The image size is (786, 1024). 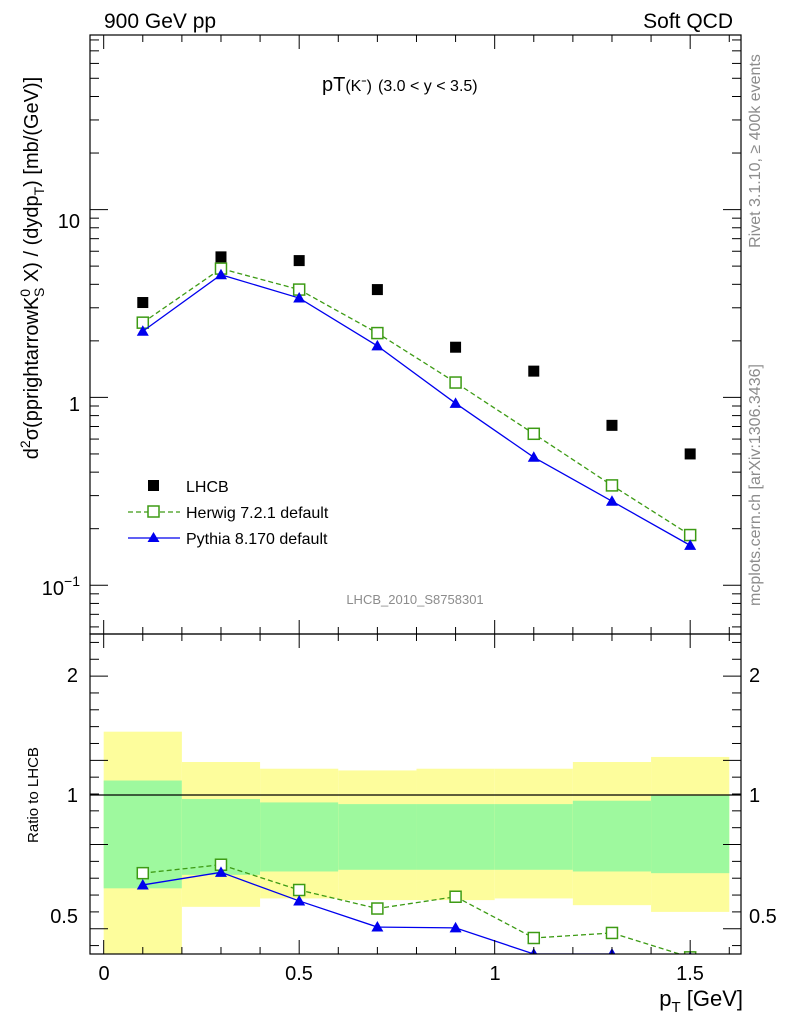 What do you see at coordinates (64, 917) in the screenshot?
I see `ratio-y-tick-label-0.5: 0.5` at bounding box center [64, 917].